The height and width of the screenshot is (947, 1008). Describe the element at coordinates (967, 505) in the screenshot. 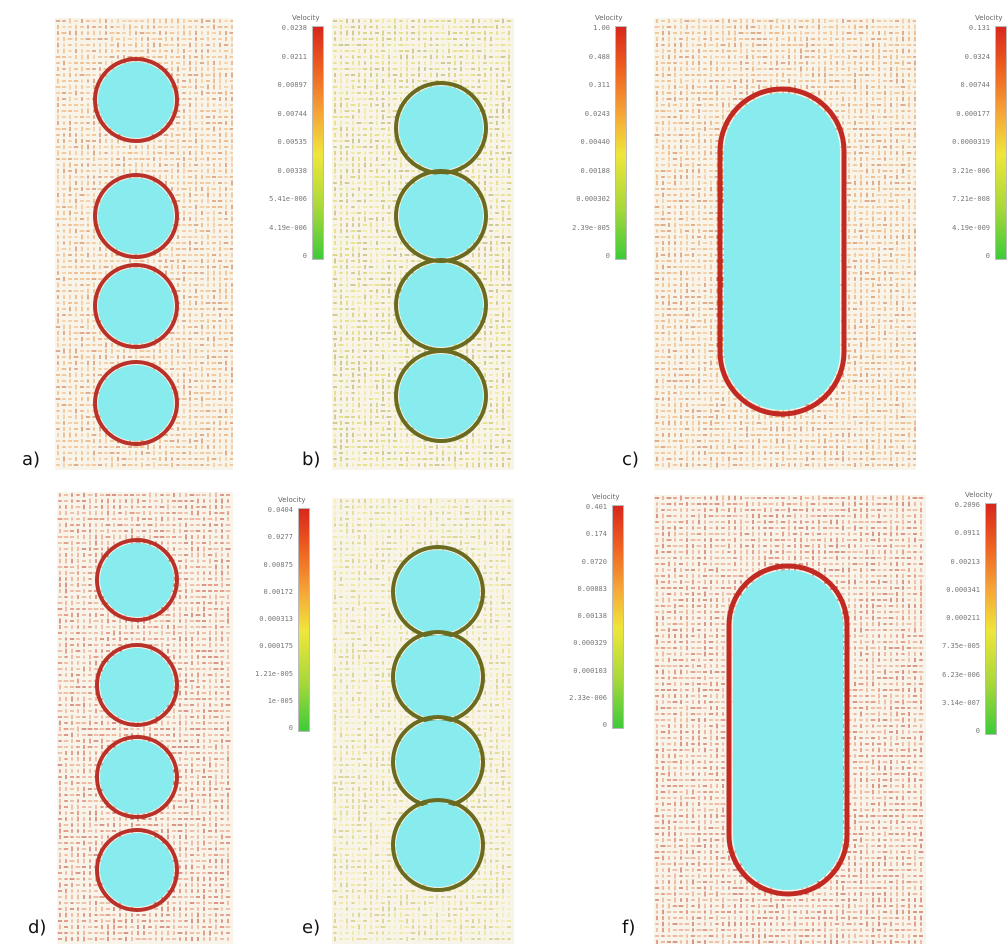

I see `legend-tick-label: 0.2096` at that location.